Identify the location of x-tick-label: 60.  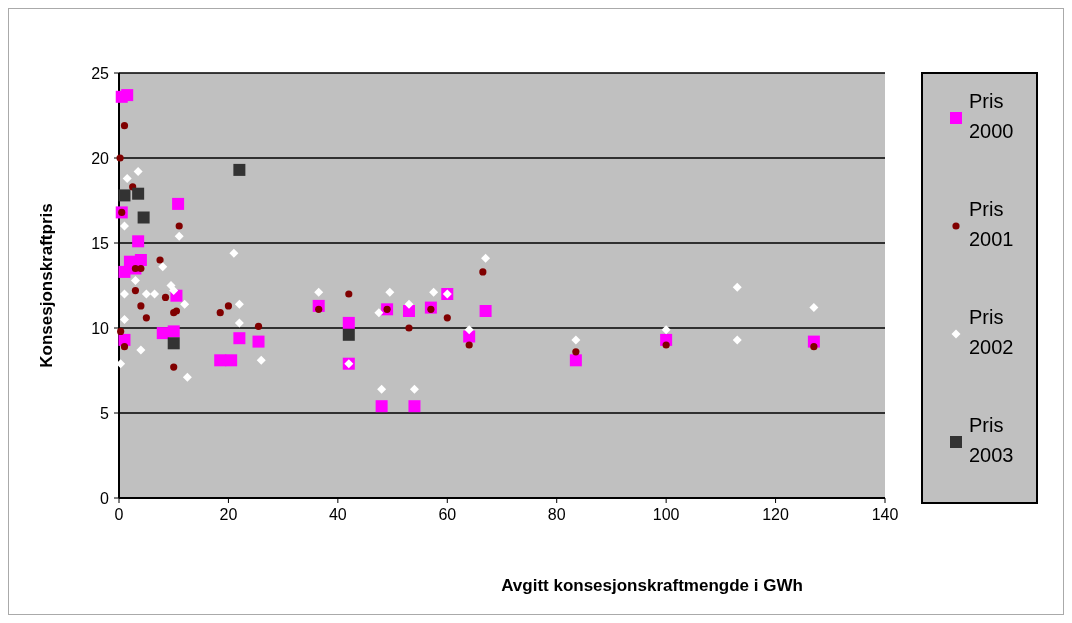
(447, 514).